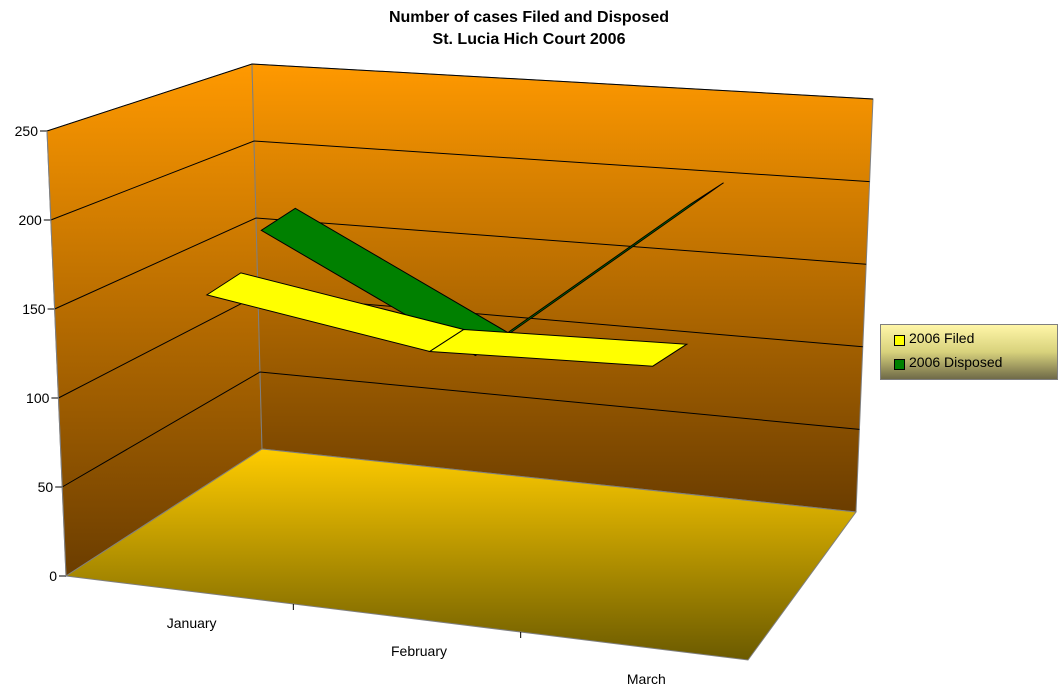 The image size is (1058, 685). What do you see at coordinates (558, 347) in the screenshot?
I see `series-filed-segment` at bounding box center [558, 347].